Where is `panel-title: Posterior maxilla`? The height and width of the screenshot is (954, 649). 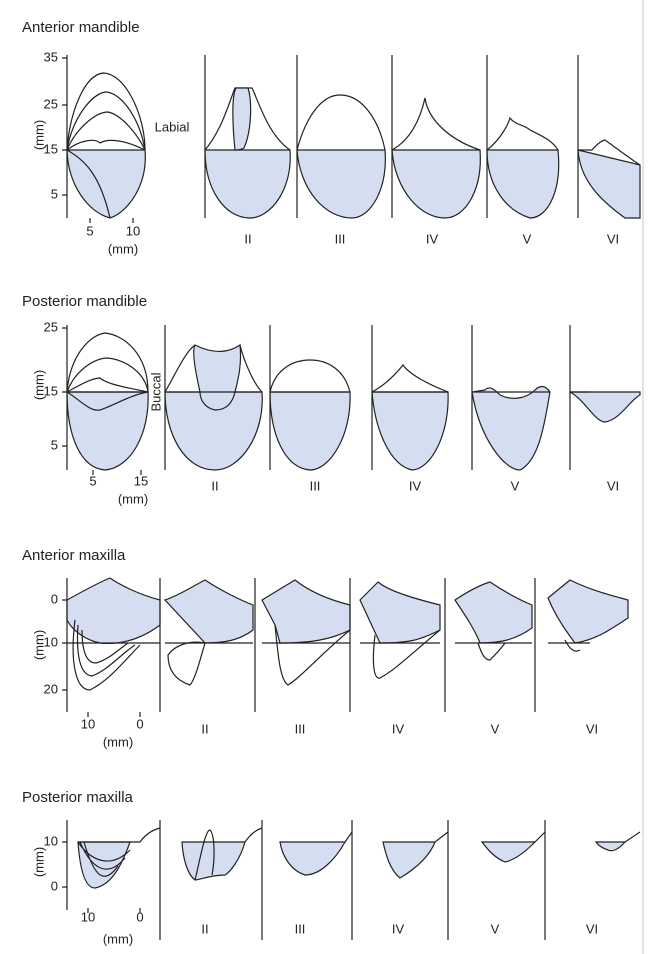 panel-title: Posterior maxilla is located at coordinates (78, 797).